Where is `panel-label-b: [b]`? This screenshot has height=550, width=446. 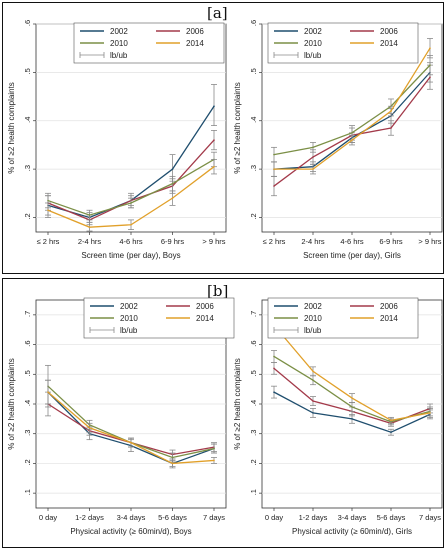 panel-label-b: [b] is located at coordinates (218, 291).